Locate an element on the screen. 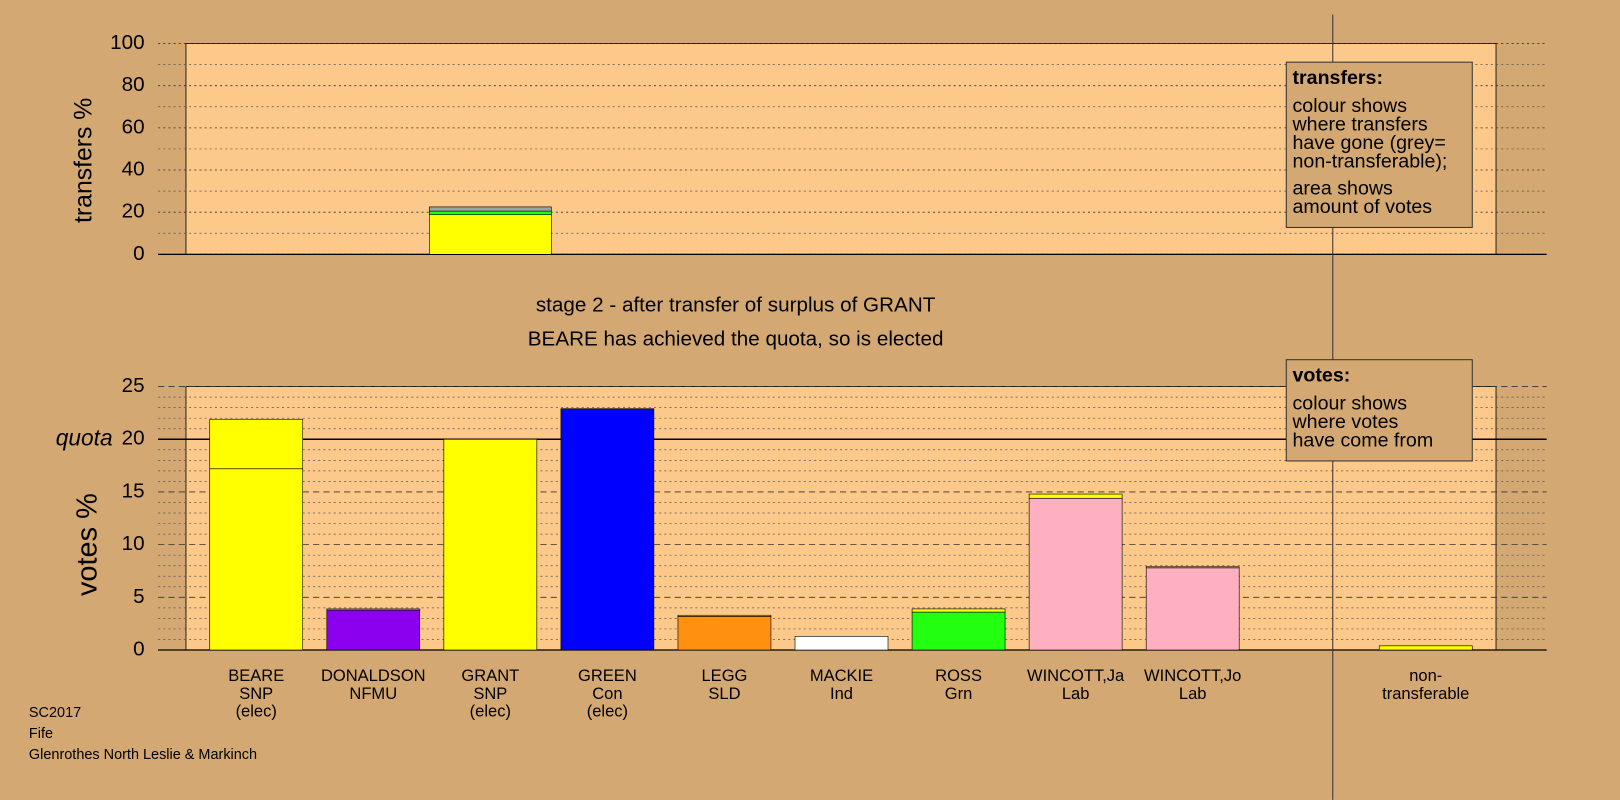  x-tick-label: DONALDSON is located at coordinates (373, 675).